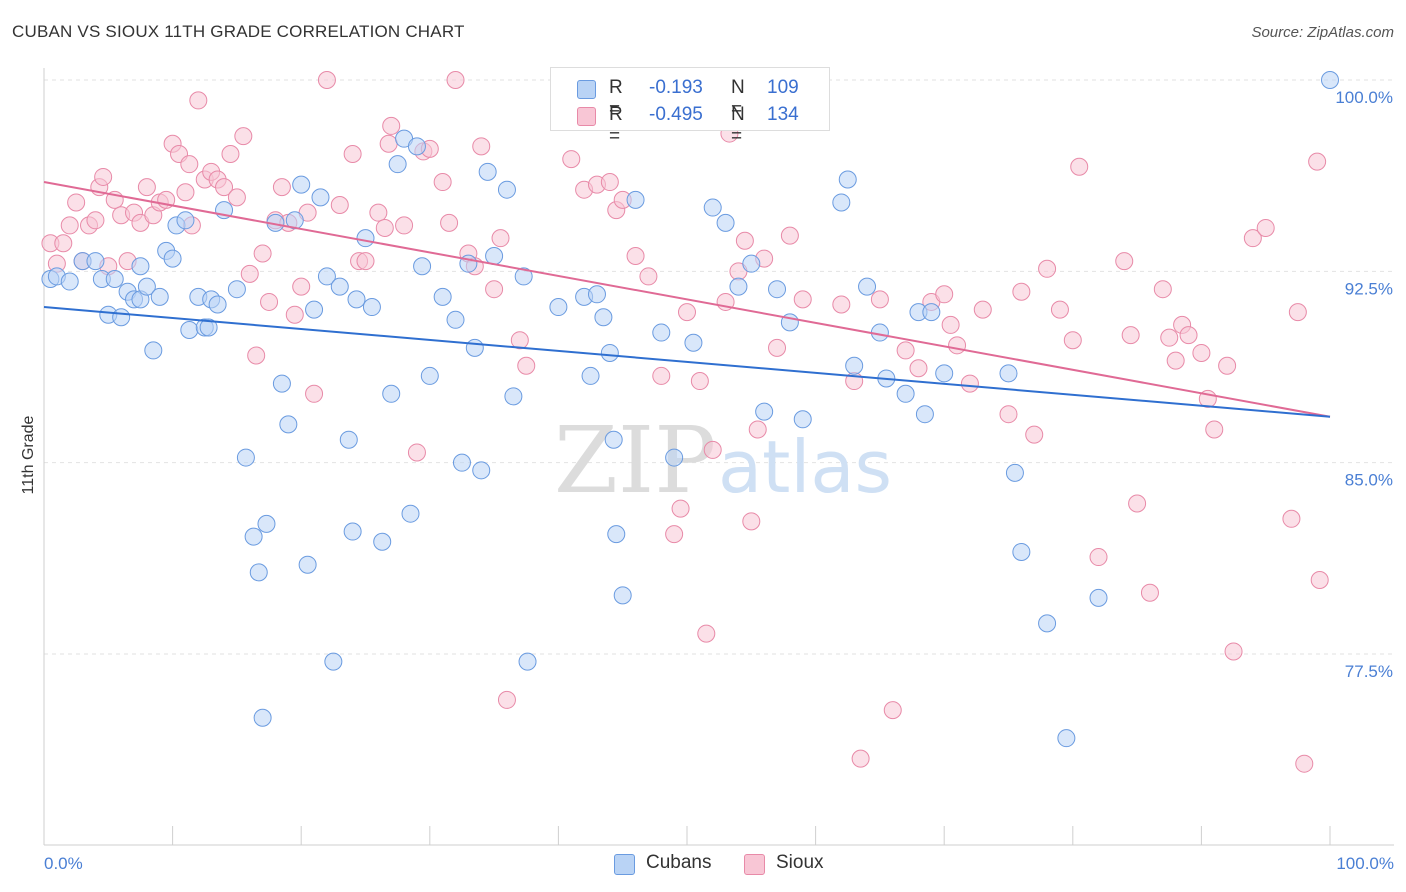 The width and height of the screenshot is (1406, 892). Describe the element at coordinates (28, 454) in the screenshot. I see `y-axis-title: 11th Grade` at that location.